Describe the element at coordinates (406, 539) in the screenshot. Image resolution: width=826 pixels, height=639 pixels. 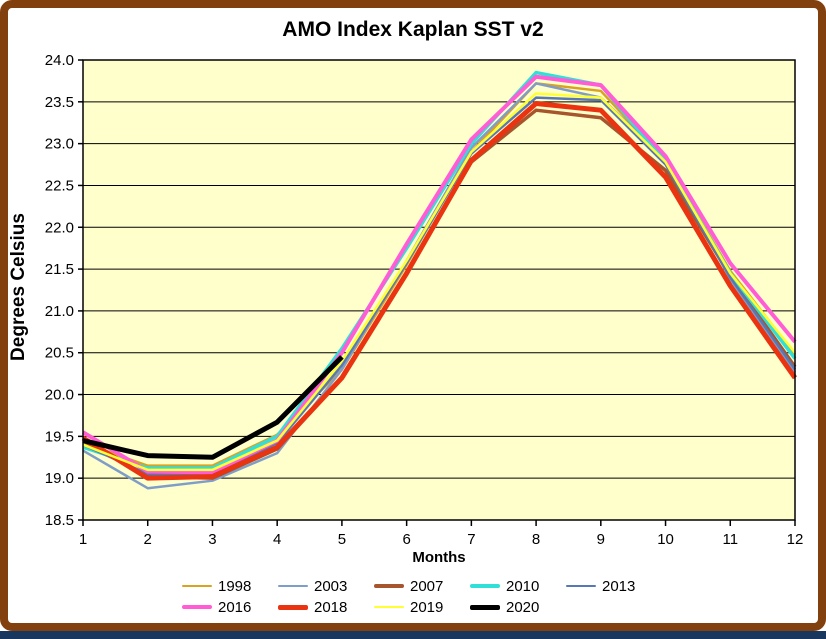
I see `x-tick-label: 6` at that location.